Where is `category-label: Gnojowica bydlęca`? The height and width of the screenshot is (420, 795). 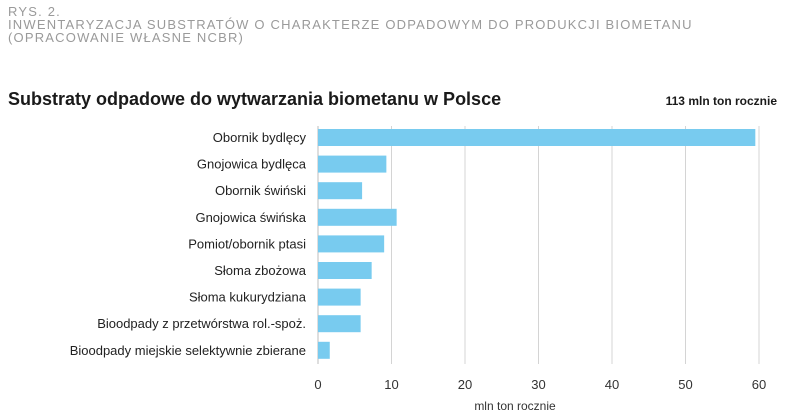 category-label: Gnojowica bydlęca is located at coordinates (252, 164).